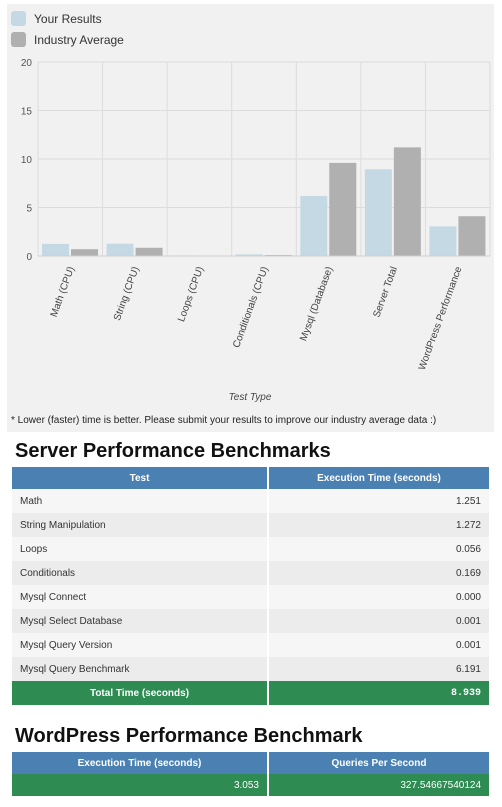 The height and width of the screenshot is (807, 502). I want to click on y-tick-label: 10, so click(27, 160).